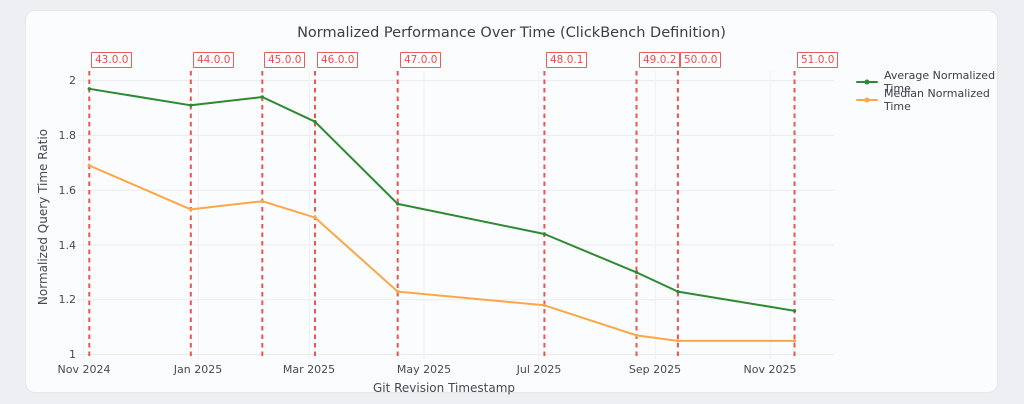 This screenshot has height=404, width=1024. I want to click on x-tick-label: Nov 2024, so click(84, 369).